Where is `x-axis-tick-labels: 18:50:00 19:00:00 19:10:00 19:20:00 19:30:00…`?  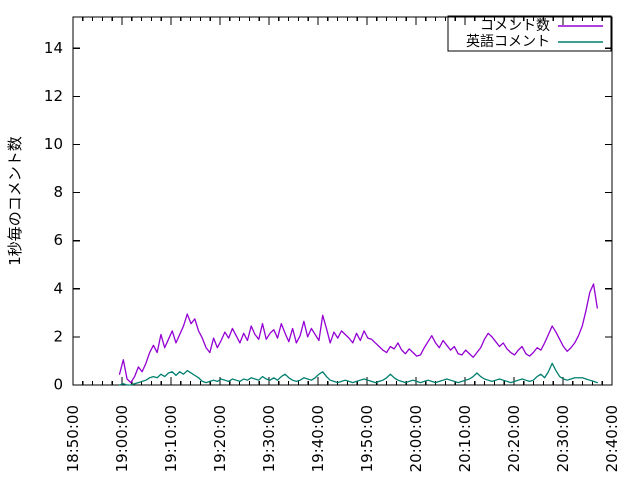 x-axis-tick-labels: 18:50:00 19:00:00 19:10:00 19:20:00 19:30:00… is located at coordinates (342, 438).